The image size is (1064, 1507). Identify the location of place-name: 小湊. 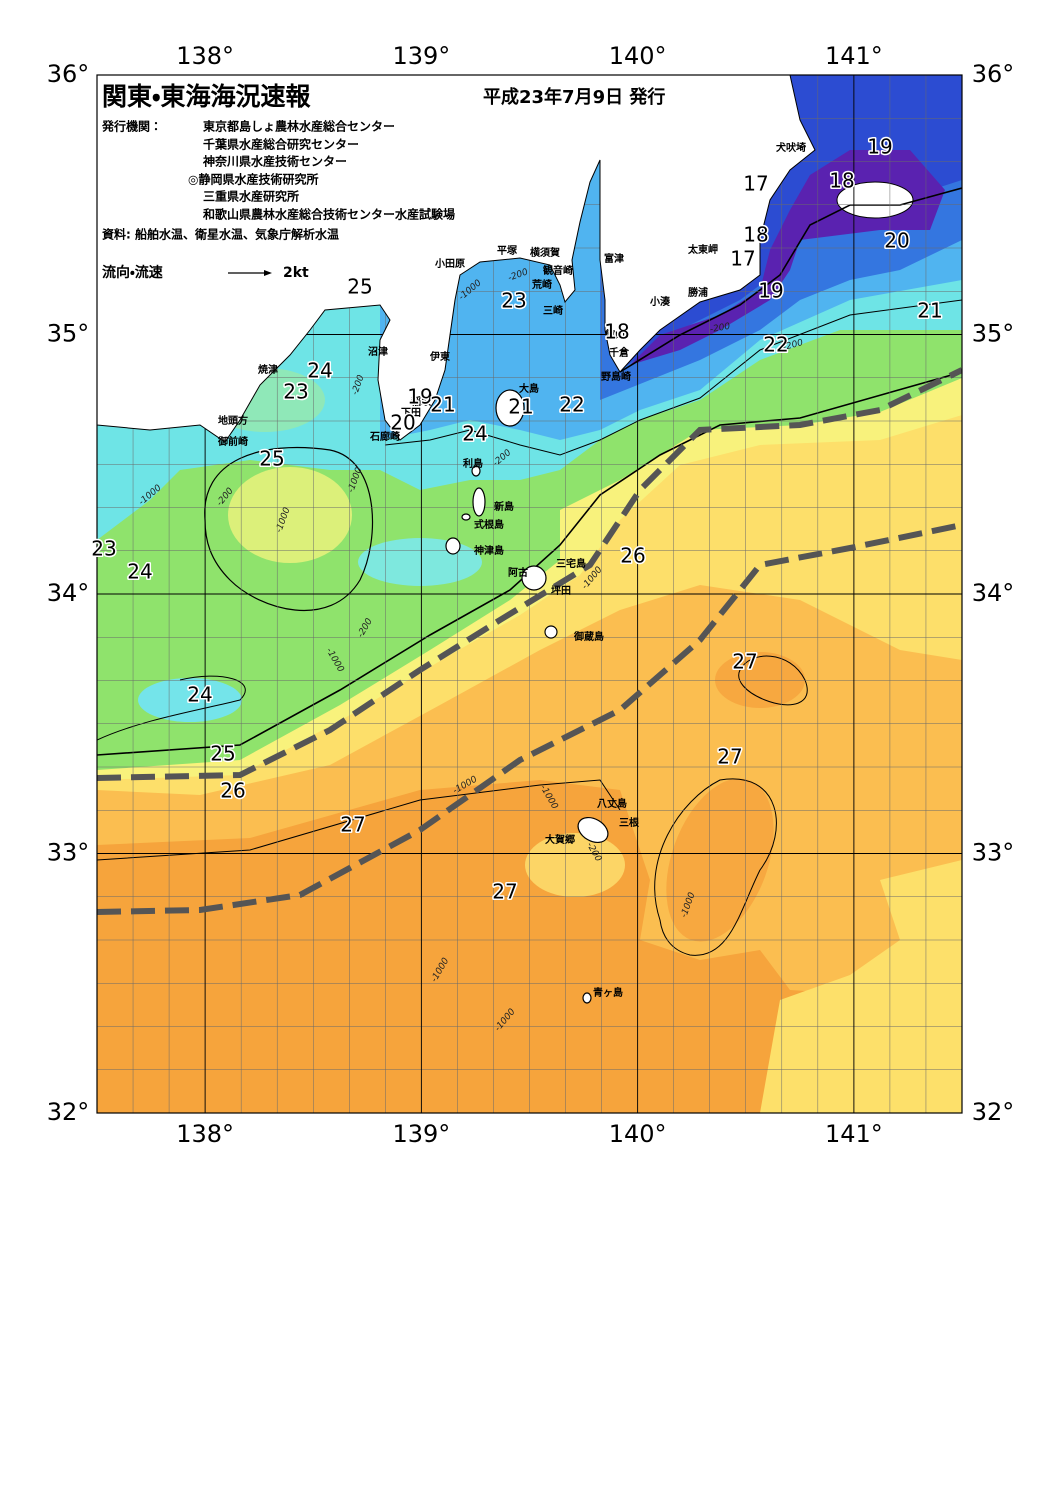
(660, 301).